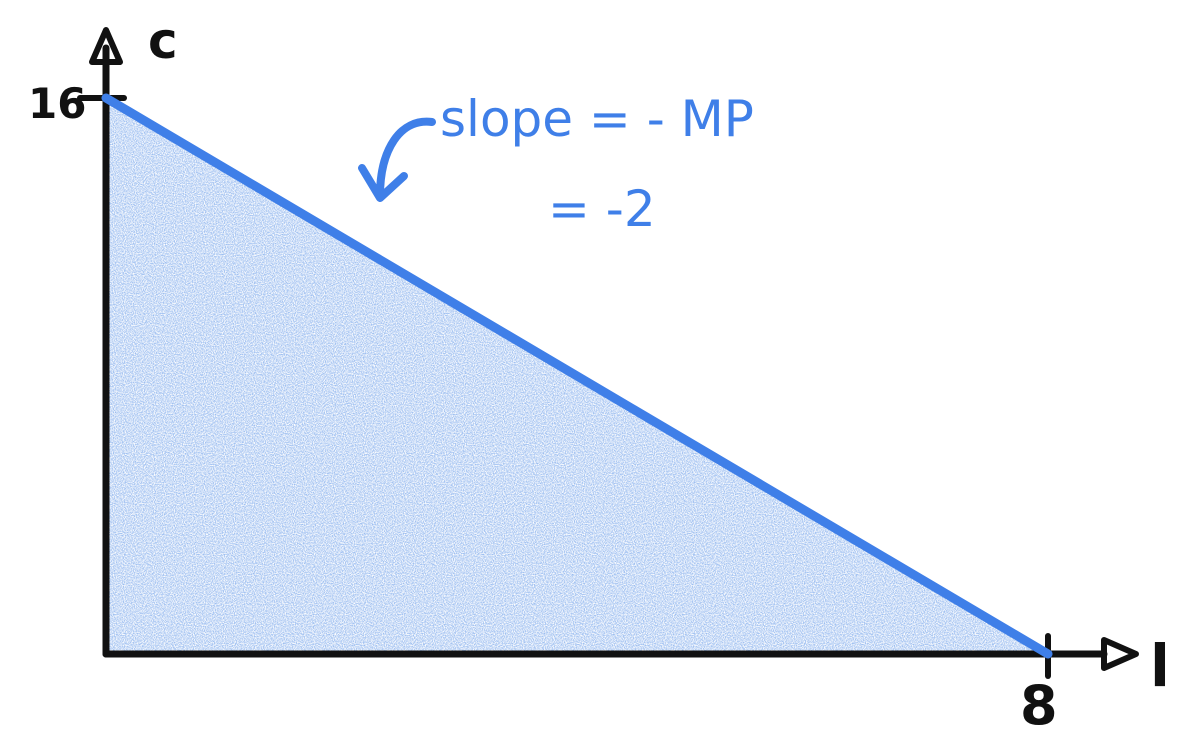 This screenshot has height=742, width=1204. I want to click on x-axis-arrow-icon, so click(1120, 654).